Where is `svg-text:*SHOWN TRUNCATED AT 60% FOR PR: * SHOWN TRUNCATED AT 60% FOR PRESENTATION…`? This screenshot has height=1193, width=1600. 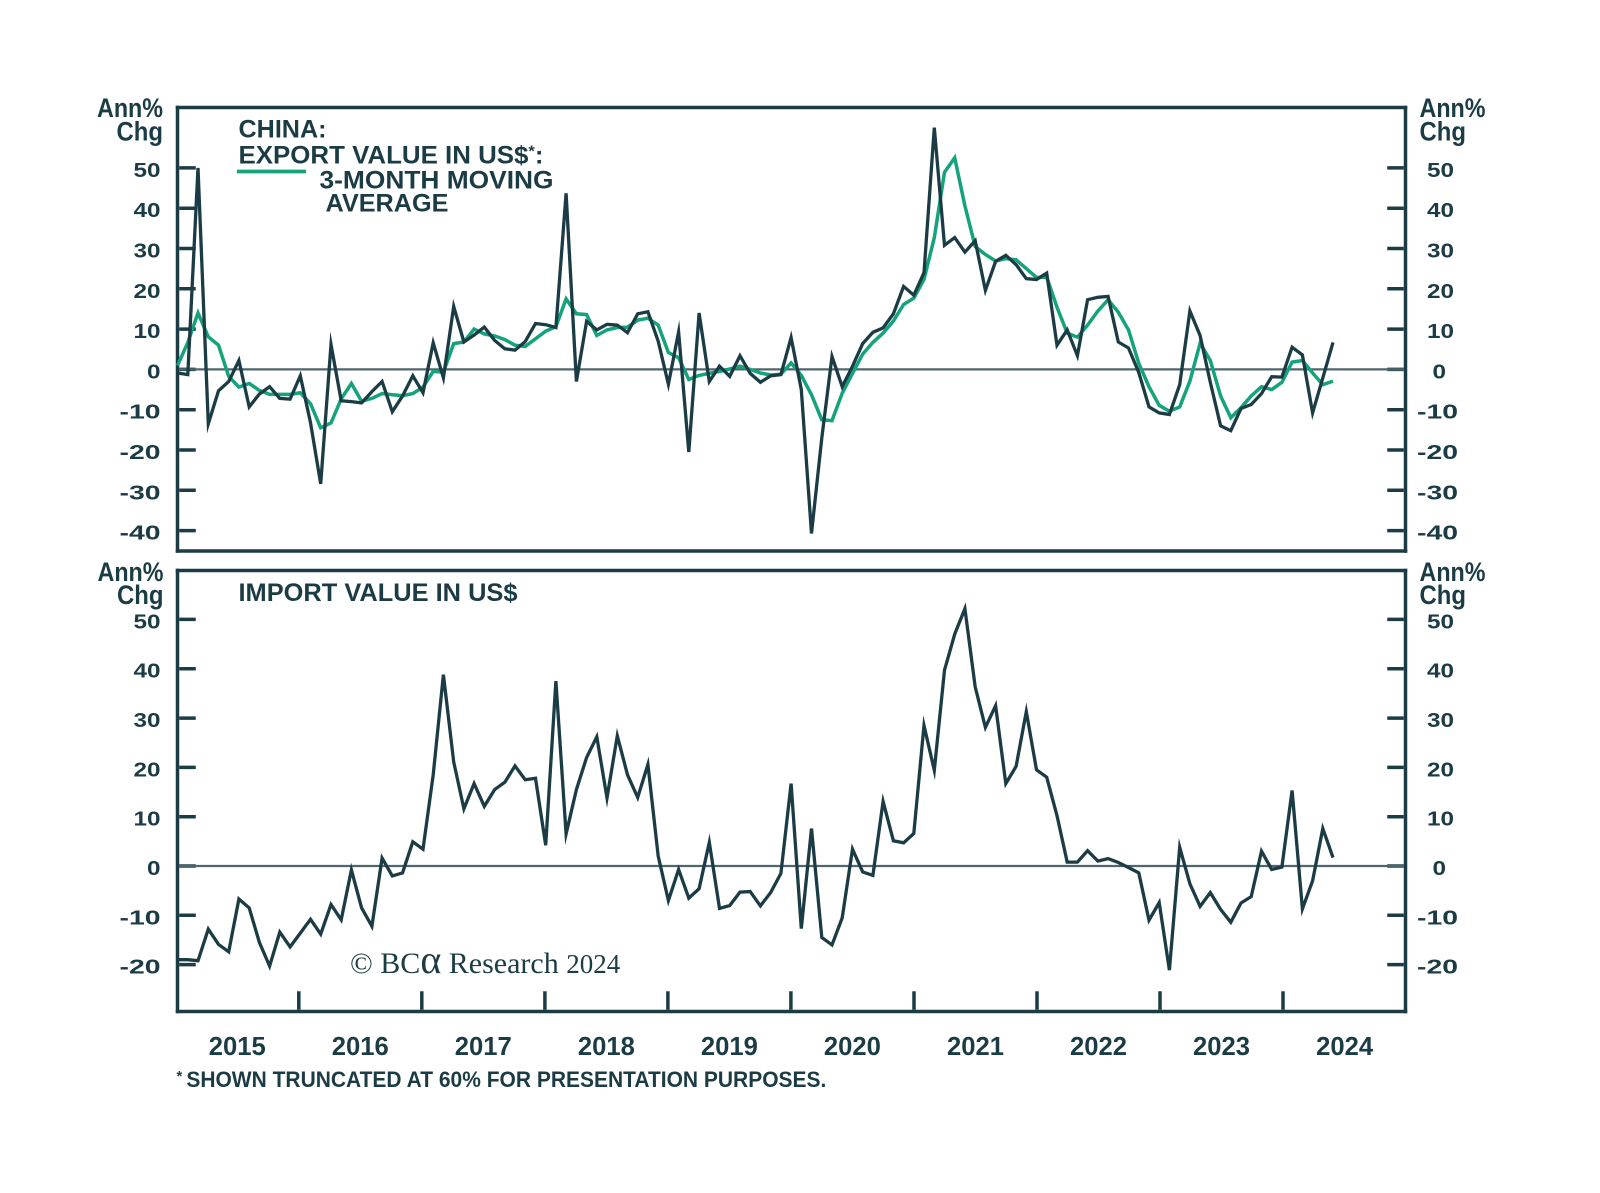
svg-text:*SHOWN TRUNCATED AT 60% FOR PR: * SHOWN TRUNCATED AT 60% FOR PRESENTATION… is located at coordinates (502, 1079).